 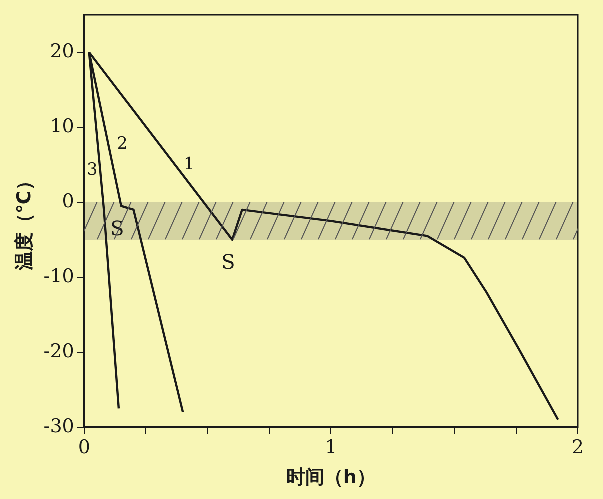 What do you see at coordinates (229, 262) in the screenshot?
I see `annotation: S` at bounding box center [229, 262].